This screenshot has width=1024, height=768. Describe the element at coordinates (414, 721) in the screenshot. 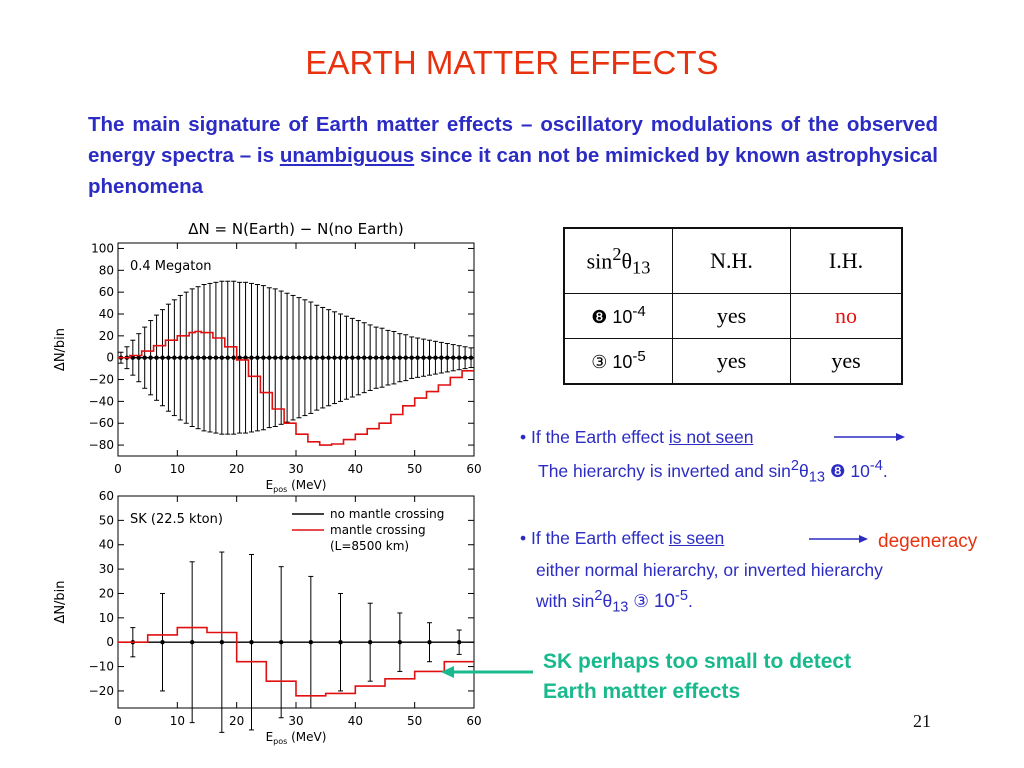

I see `chart2-xtick-label: 50` at that location.